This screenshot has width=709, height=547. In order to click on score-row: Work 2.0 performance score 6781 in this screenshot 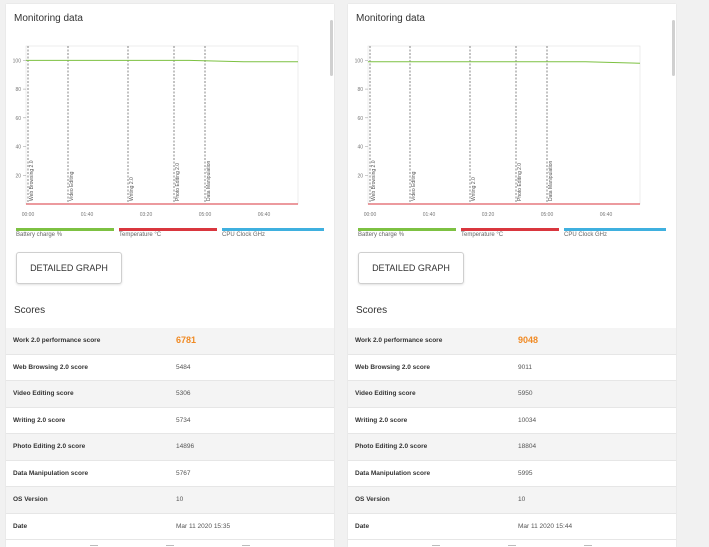, I will do `click(170, 341)`.